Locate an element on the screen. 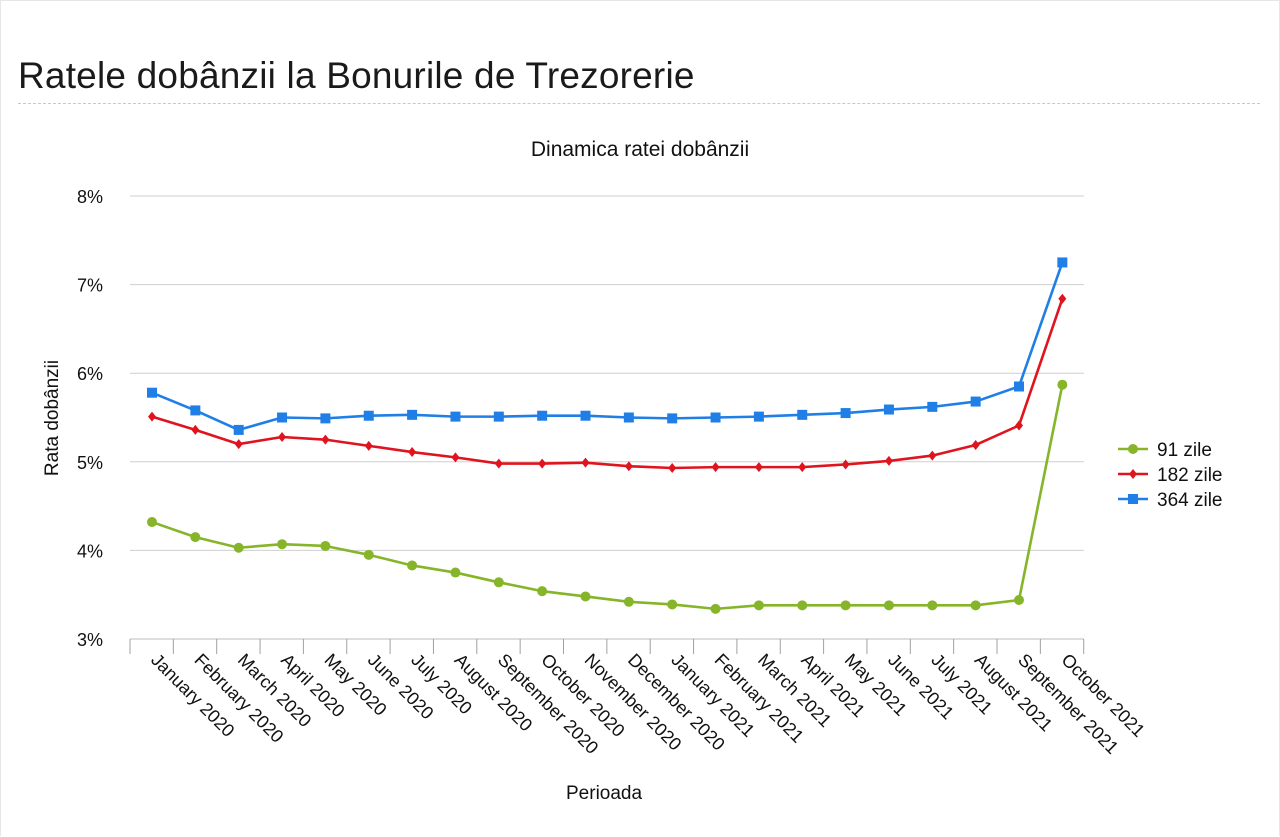 The width and height of the screenshot is (1280, 837). legend-item: 91 zile is located at coordinates (1165, 450).